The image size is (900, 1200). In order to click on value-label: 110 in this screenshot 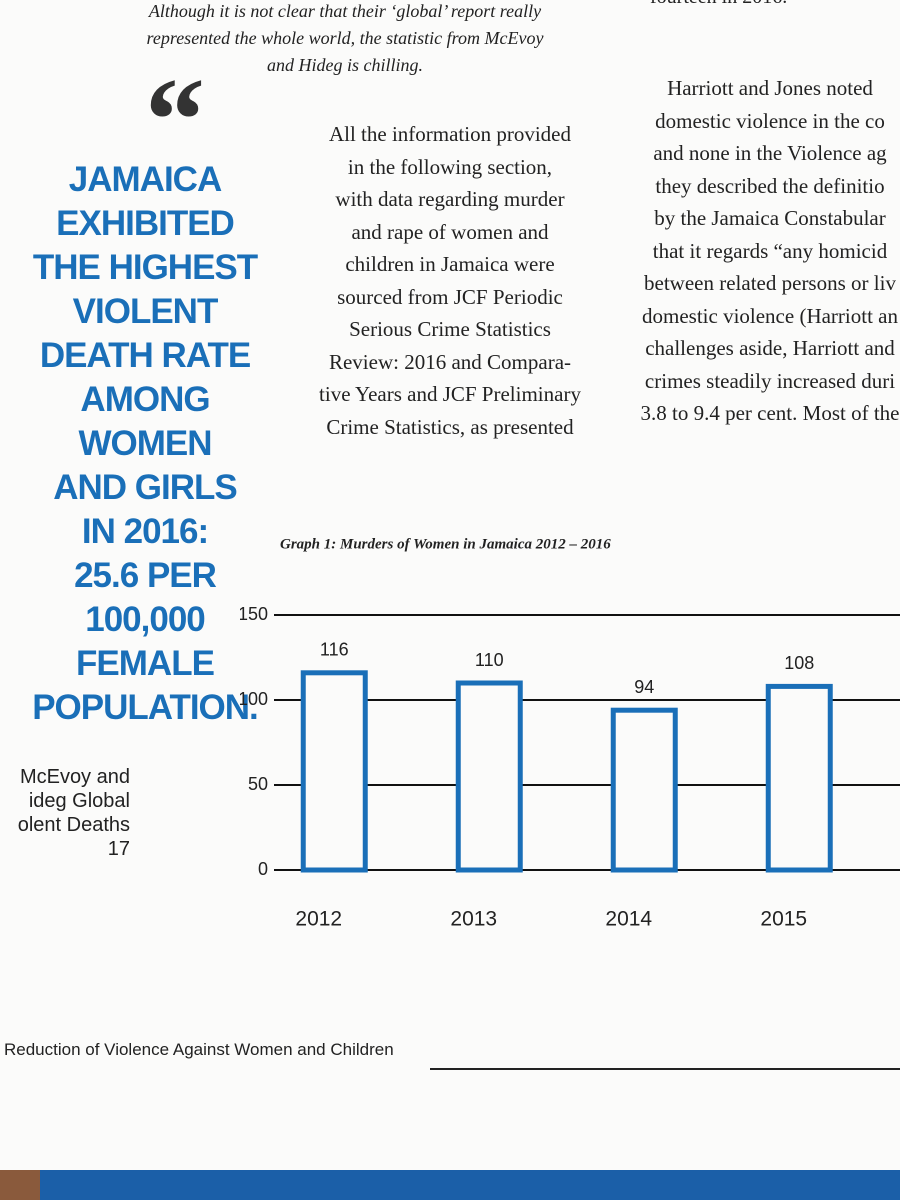, I will do `click(489, 660)`.